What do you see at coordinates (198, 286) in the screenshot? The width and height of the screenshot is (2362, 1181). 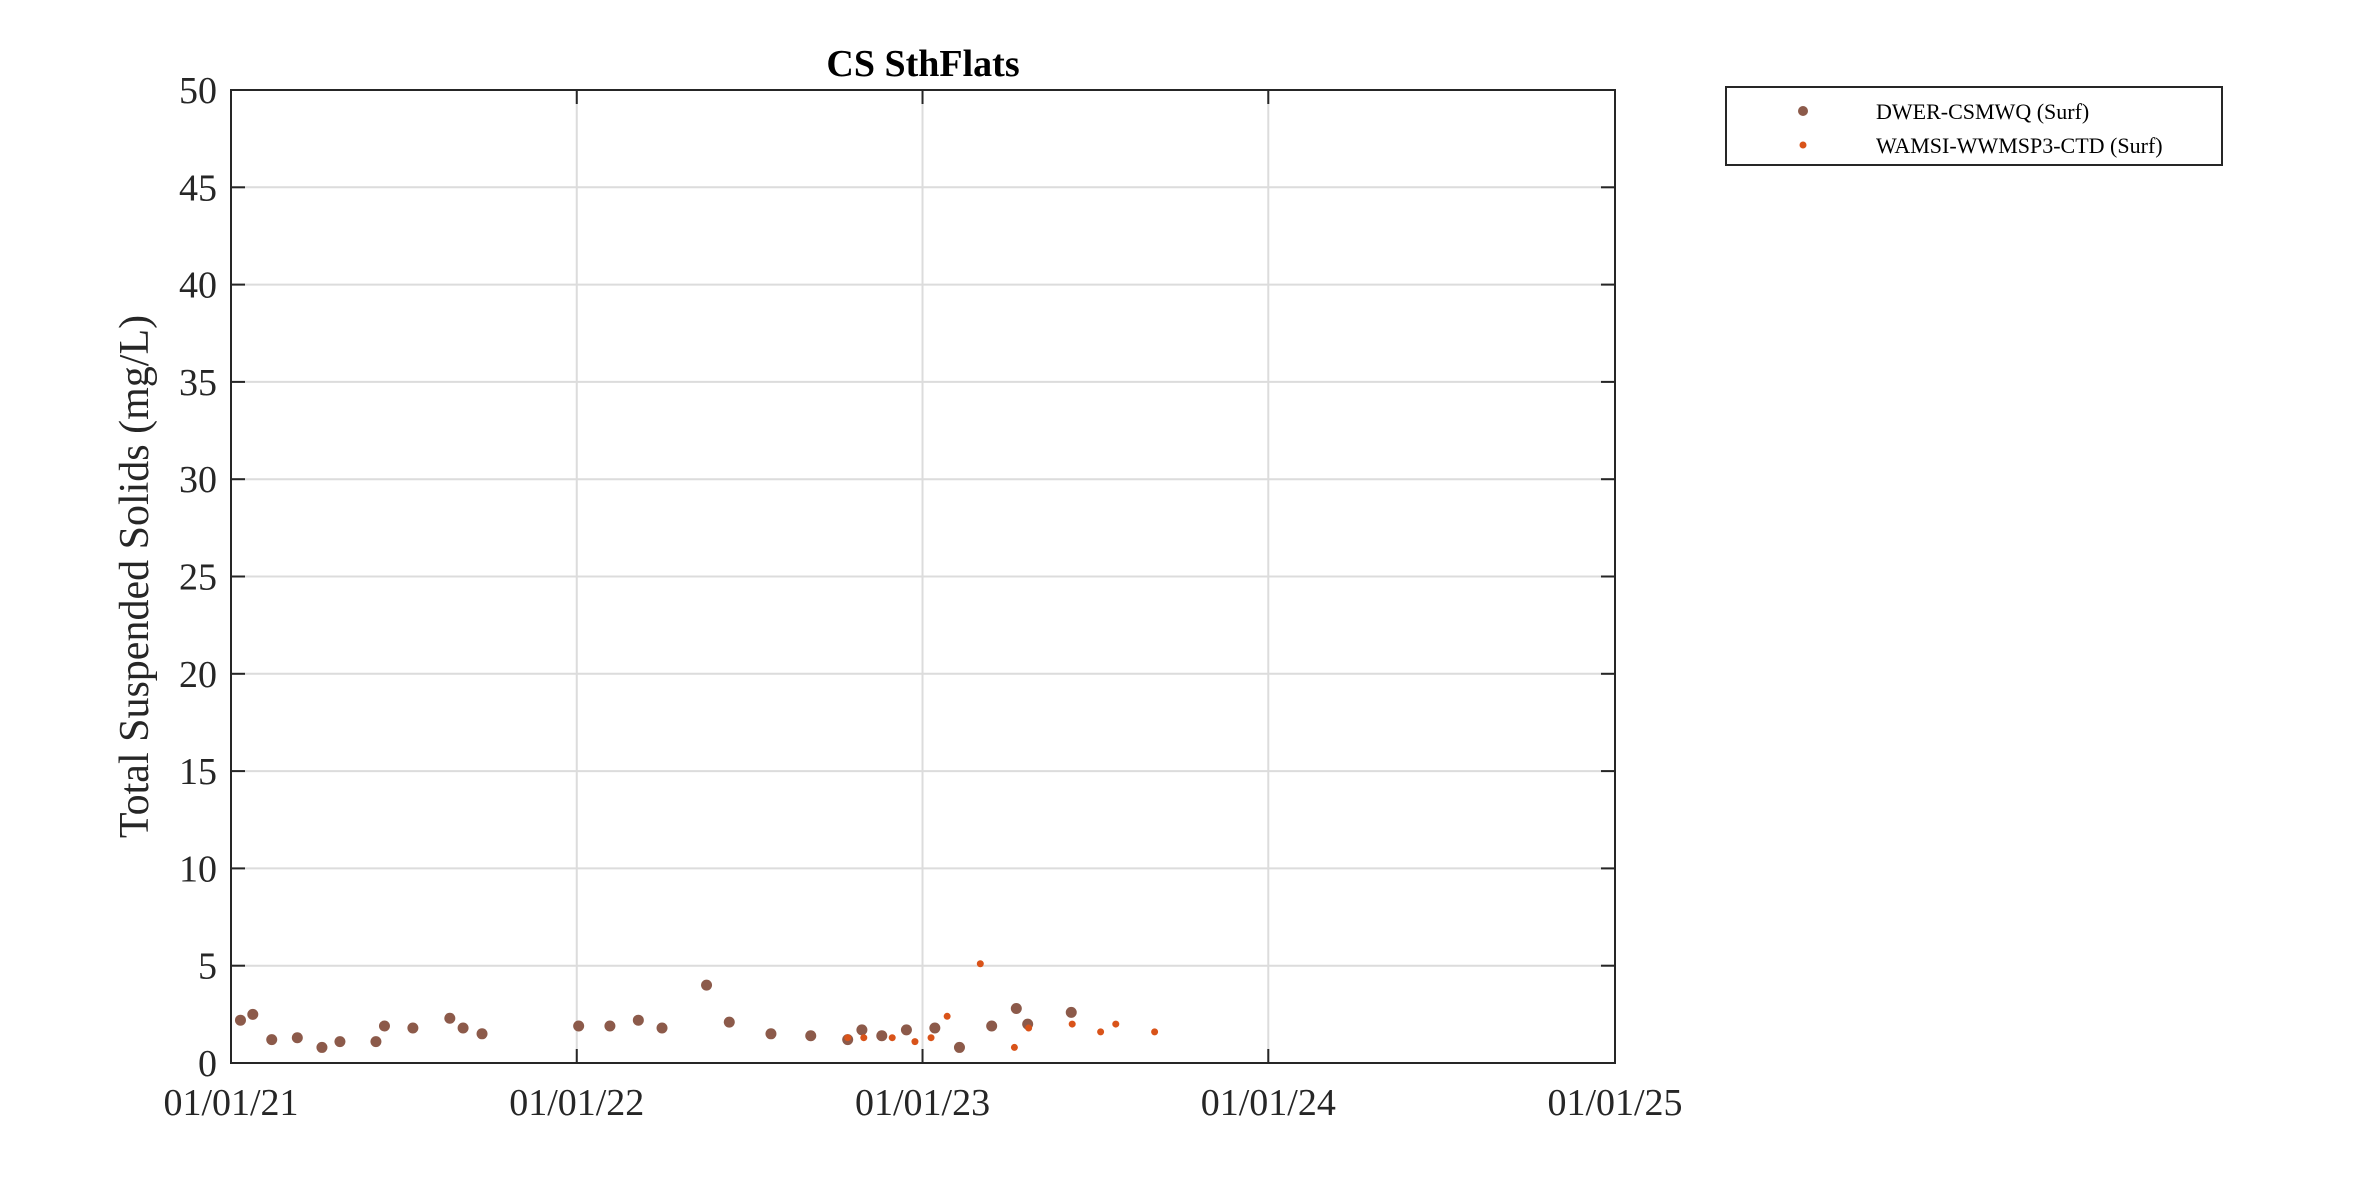 I see `y-tick-label: 40` at bounding box center [198, 286].